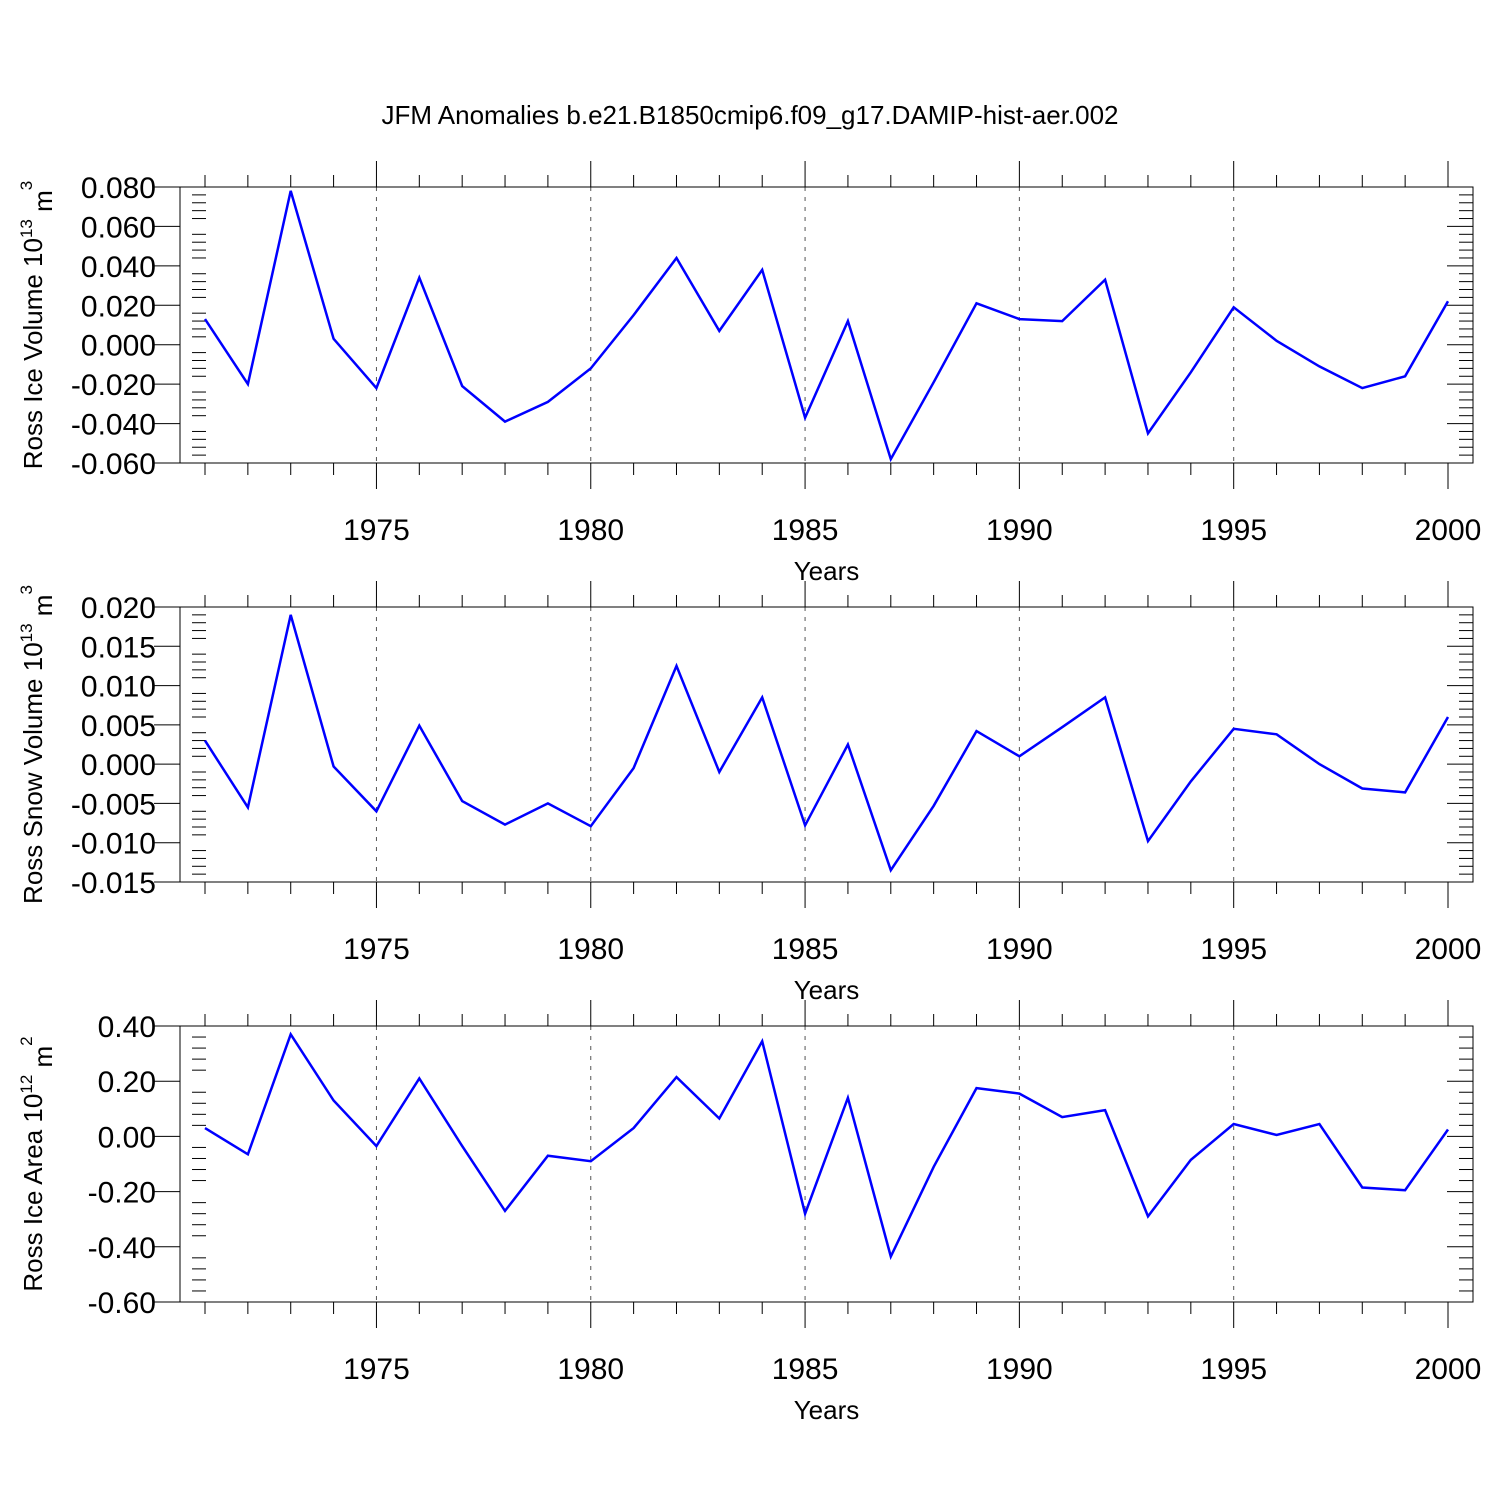  Describe the element at coordinates (113, 464) in the screenshot. I see `y-tick-label: -0.060` at that location.